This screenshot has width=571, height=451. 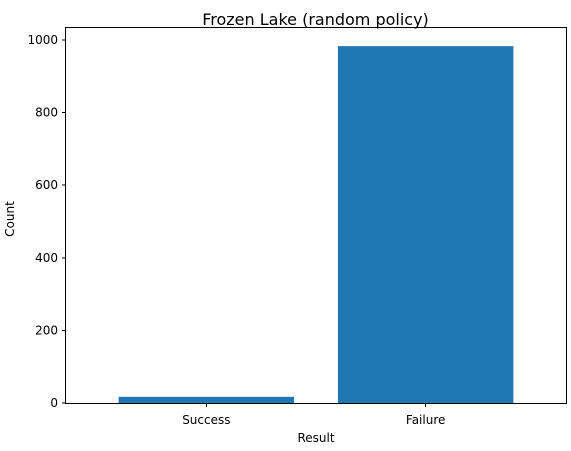 I want to click on y-tick-label: 1000, so click(x=42, y=40).